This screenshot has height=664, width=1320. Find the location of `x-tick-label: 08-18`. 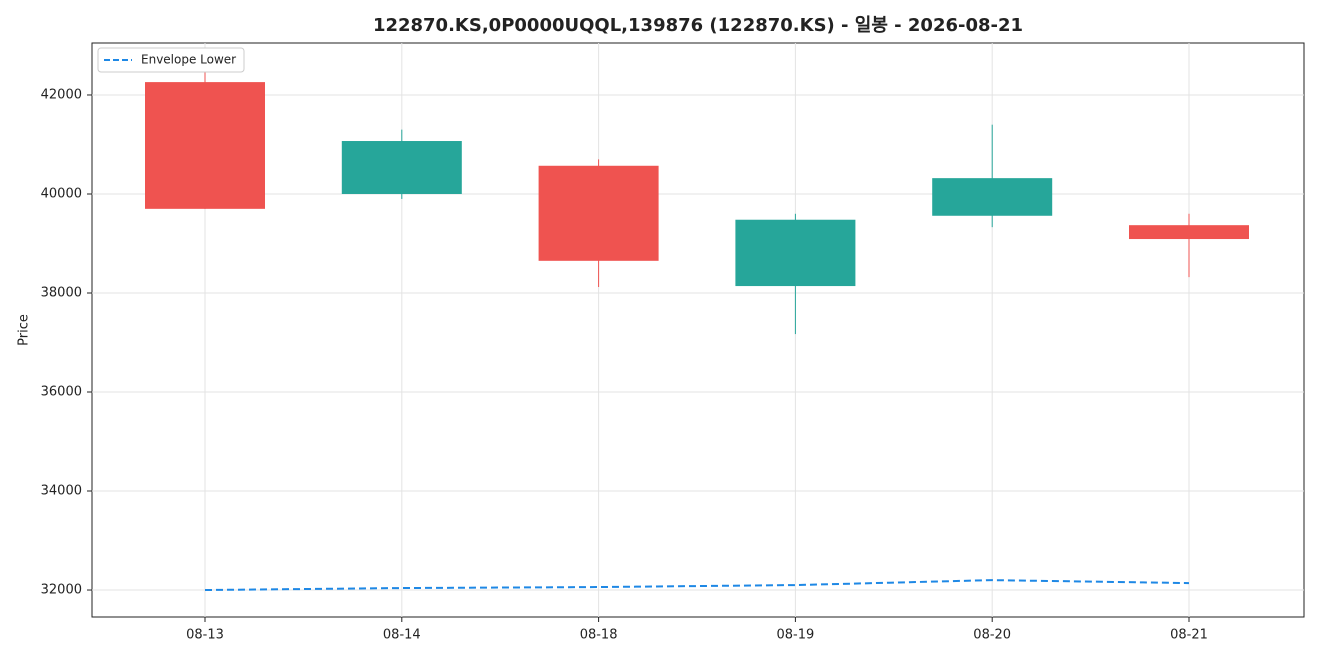

x-tick-label: 08-18 is located at coordinates (599, 635).